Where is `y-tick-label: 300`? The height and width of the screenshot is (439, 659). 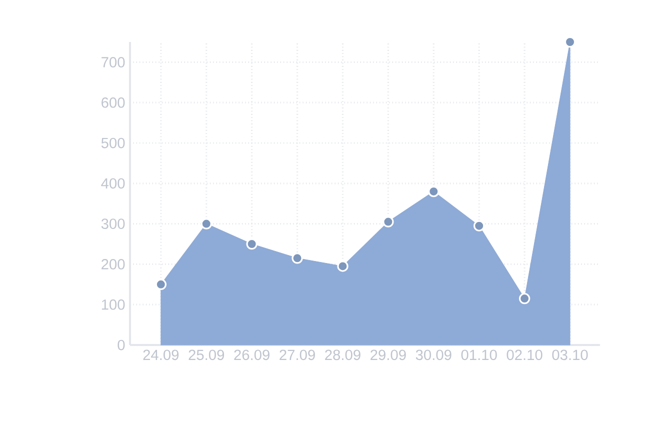 y-tick-label: 300 is located at coordinates (113, 223).